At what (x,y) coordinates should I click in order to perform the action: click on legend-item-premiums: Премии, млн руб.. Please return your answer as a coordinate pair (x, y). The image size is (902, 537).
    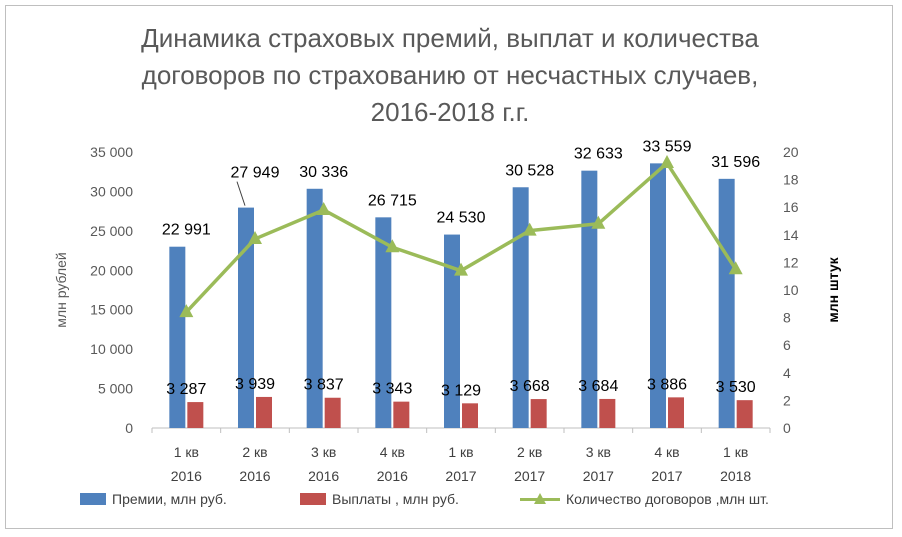
    Looking at the image, I should click on (153, 499).